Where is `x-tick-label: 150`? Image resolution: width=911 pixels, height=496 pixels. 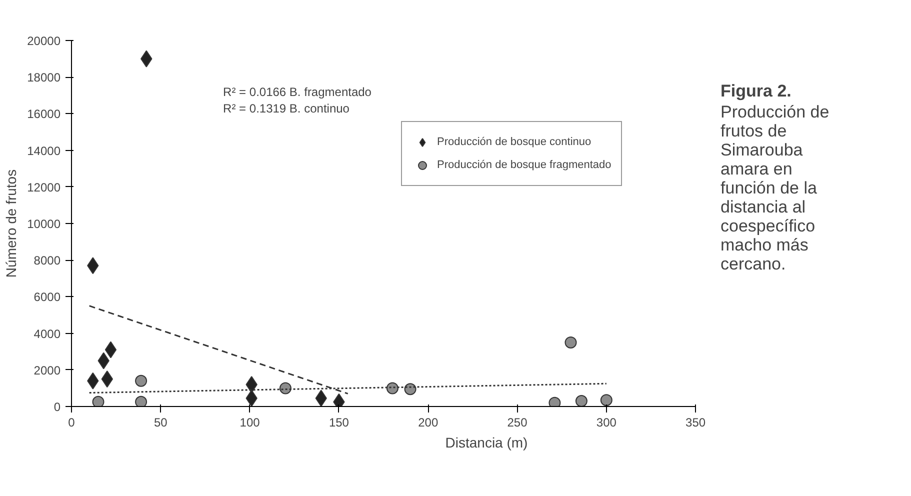
x-tick-label: 150 is located at coordinates (339, 423).